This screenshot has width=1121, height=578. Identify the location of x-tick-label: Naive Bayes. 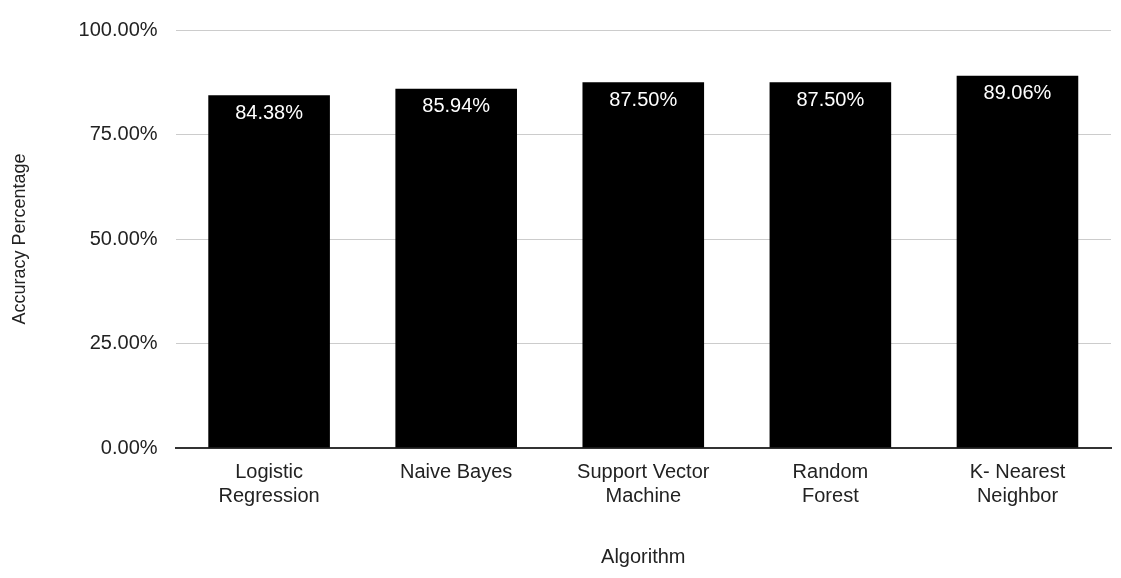
(456, 470).